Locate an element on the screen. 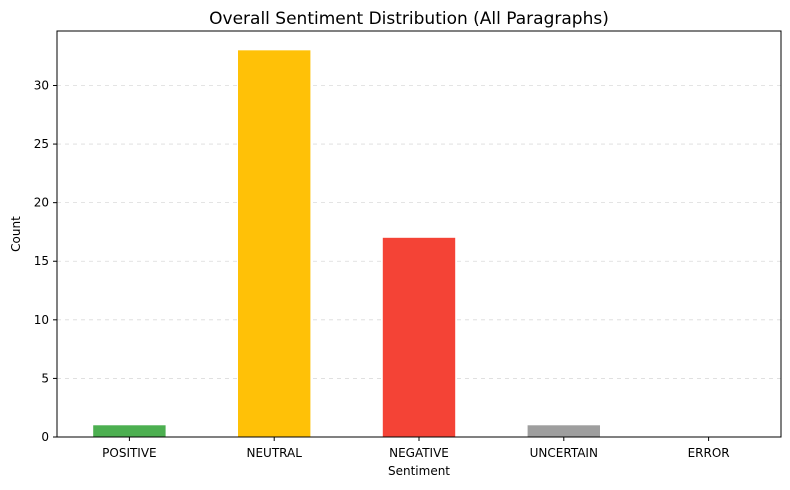  x-axis-ticks: POSITIVE NEUTRAL NEGATIVE UNCERTAIN ERROR is located at coordinates (416, 448).